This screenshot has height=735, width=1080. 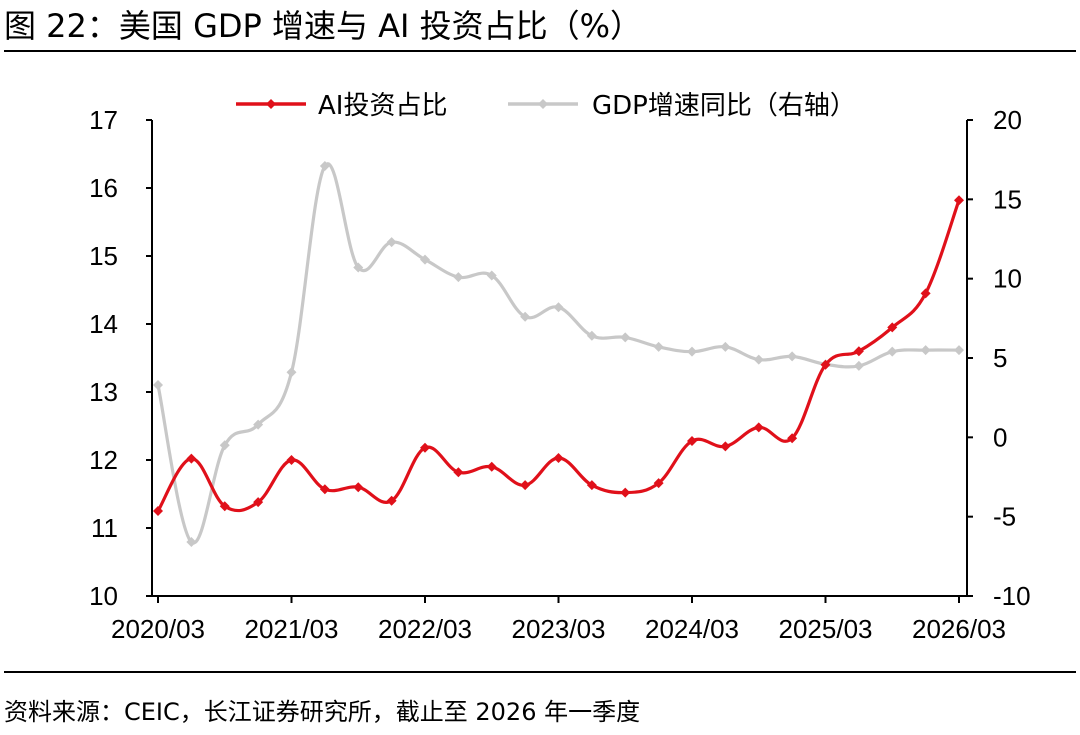 What do you see at coordinates (382, 106) in the screenshot?
I see `legend-label-ai-investment-share: AI投资占比` at bounding box center [382, 106].